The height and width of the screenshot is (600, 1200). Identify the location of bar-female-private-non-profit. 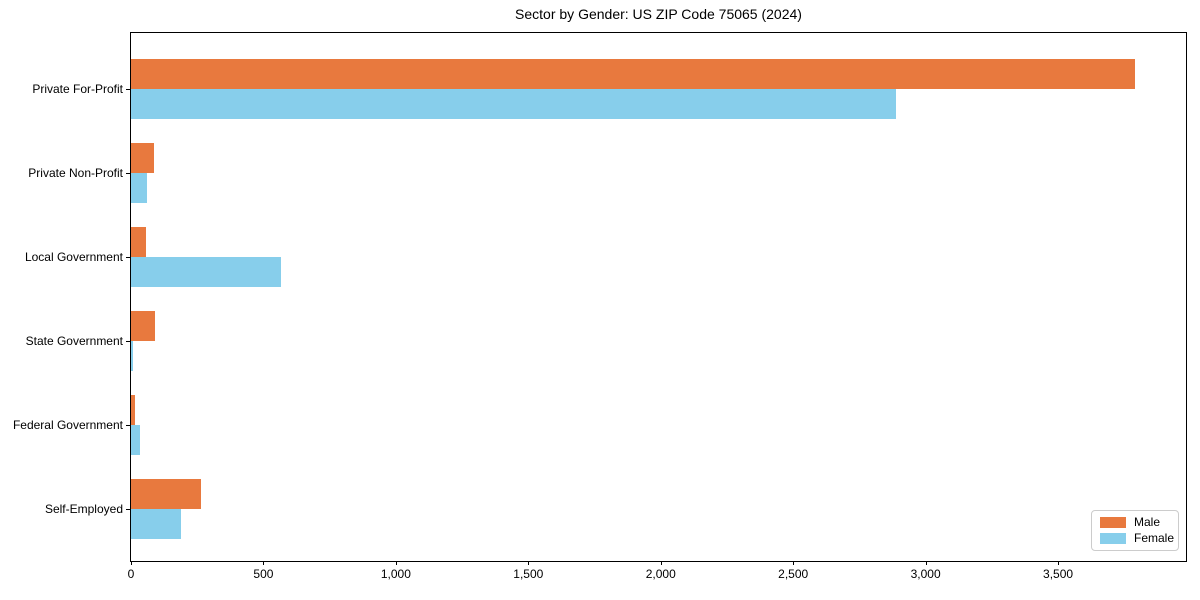
(139, 188).